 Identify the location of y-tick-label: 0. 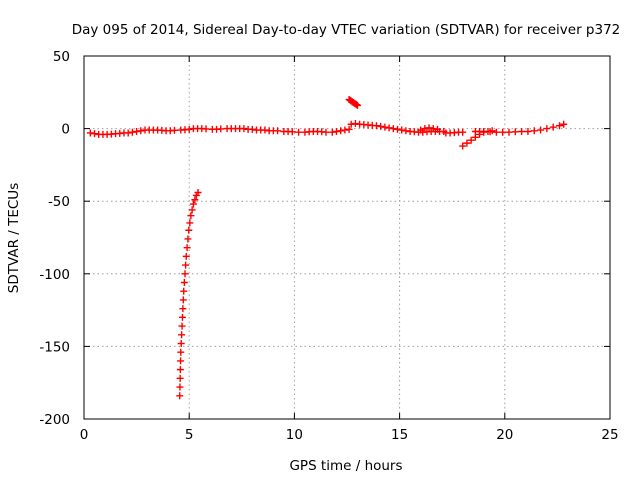
(65, 130).